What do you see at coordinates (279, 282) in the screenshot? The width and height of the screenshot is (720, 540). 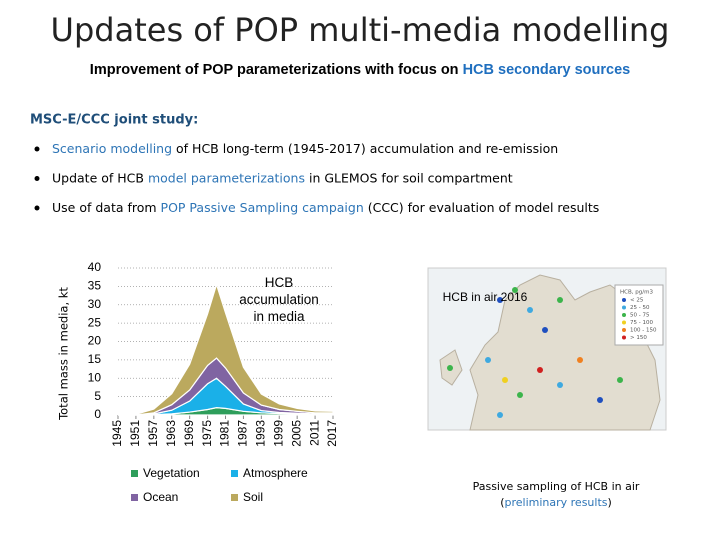 I see `annotation-line: HCB` at bounding box center [279, 282].